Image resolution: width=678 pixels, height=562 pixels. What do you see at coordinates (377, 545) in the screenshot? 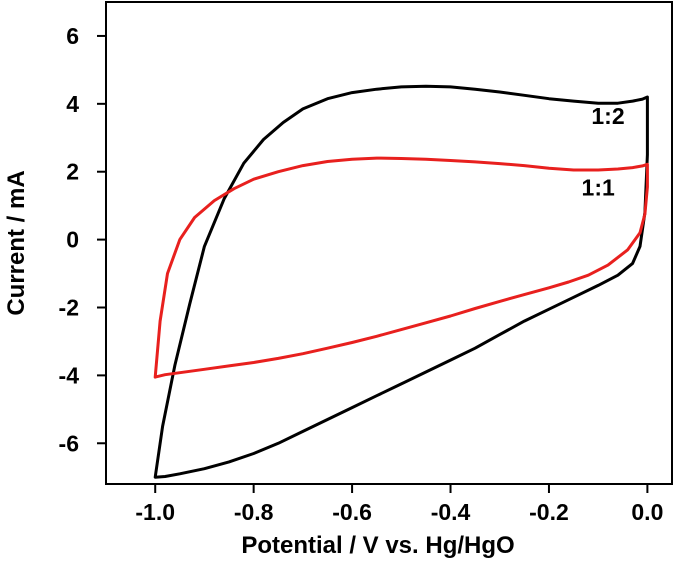
I see `x-axis-label: Potential / V vs. Hg/HgO` at bounding box center [377, 545].